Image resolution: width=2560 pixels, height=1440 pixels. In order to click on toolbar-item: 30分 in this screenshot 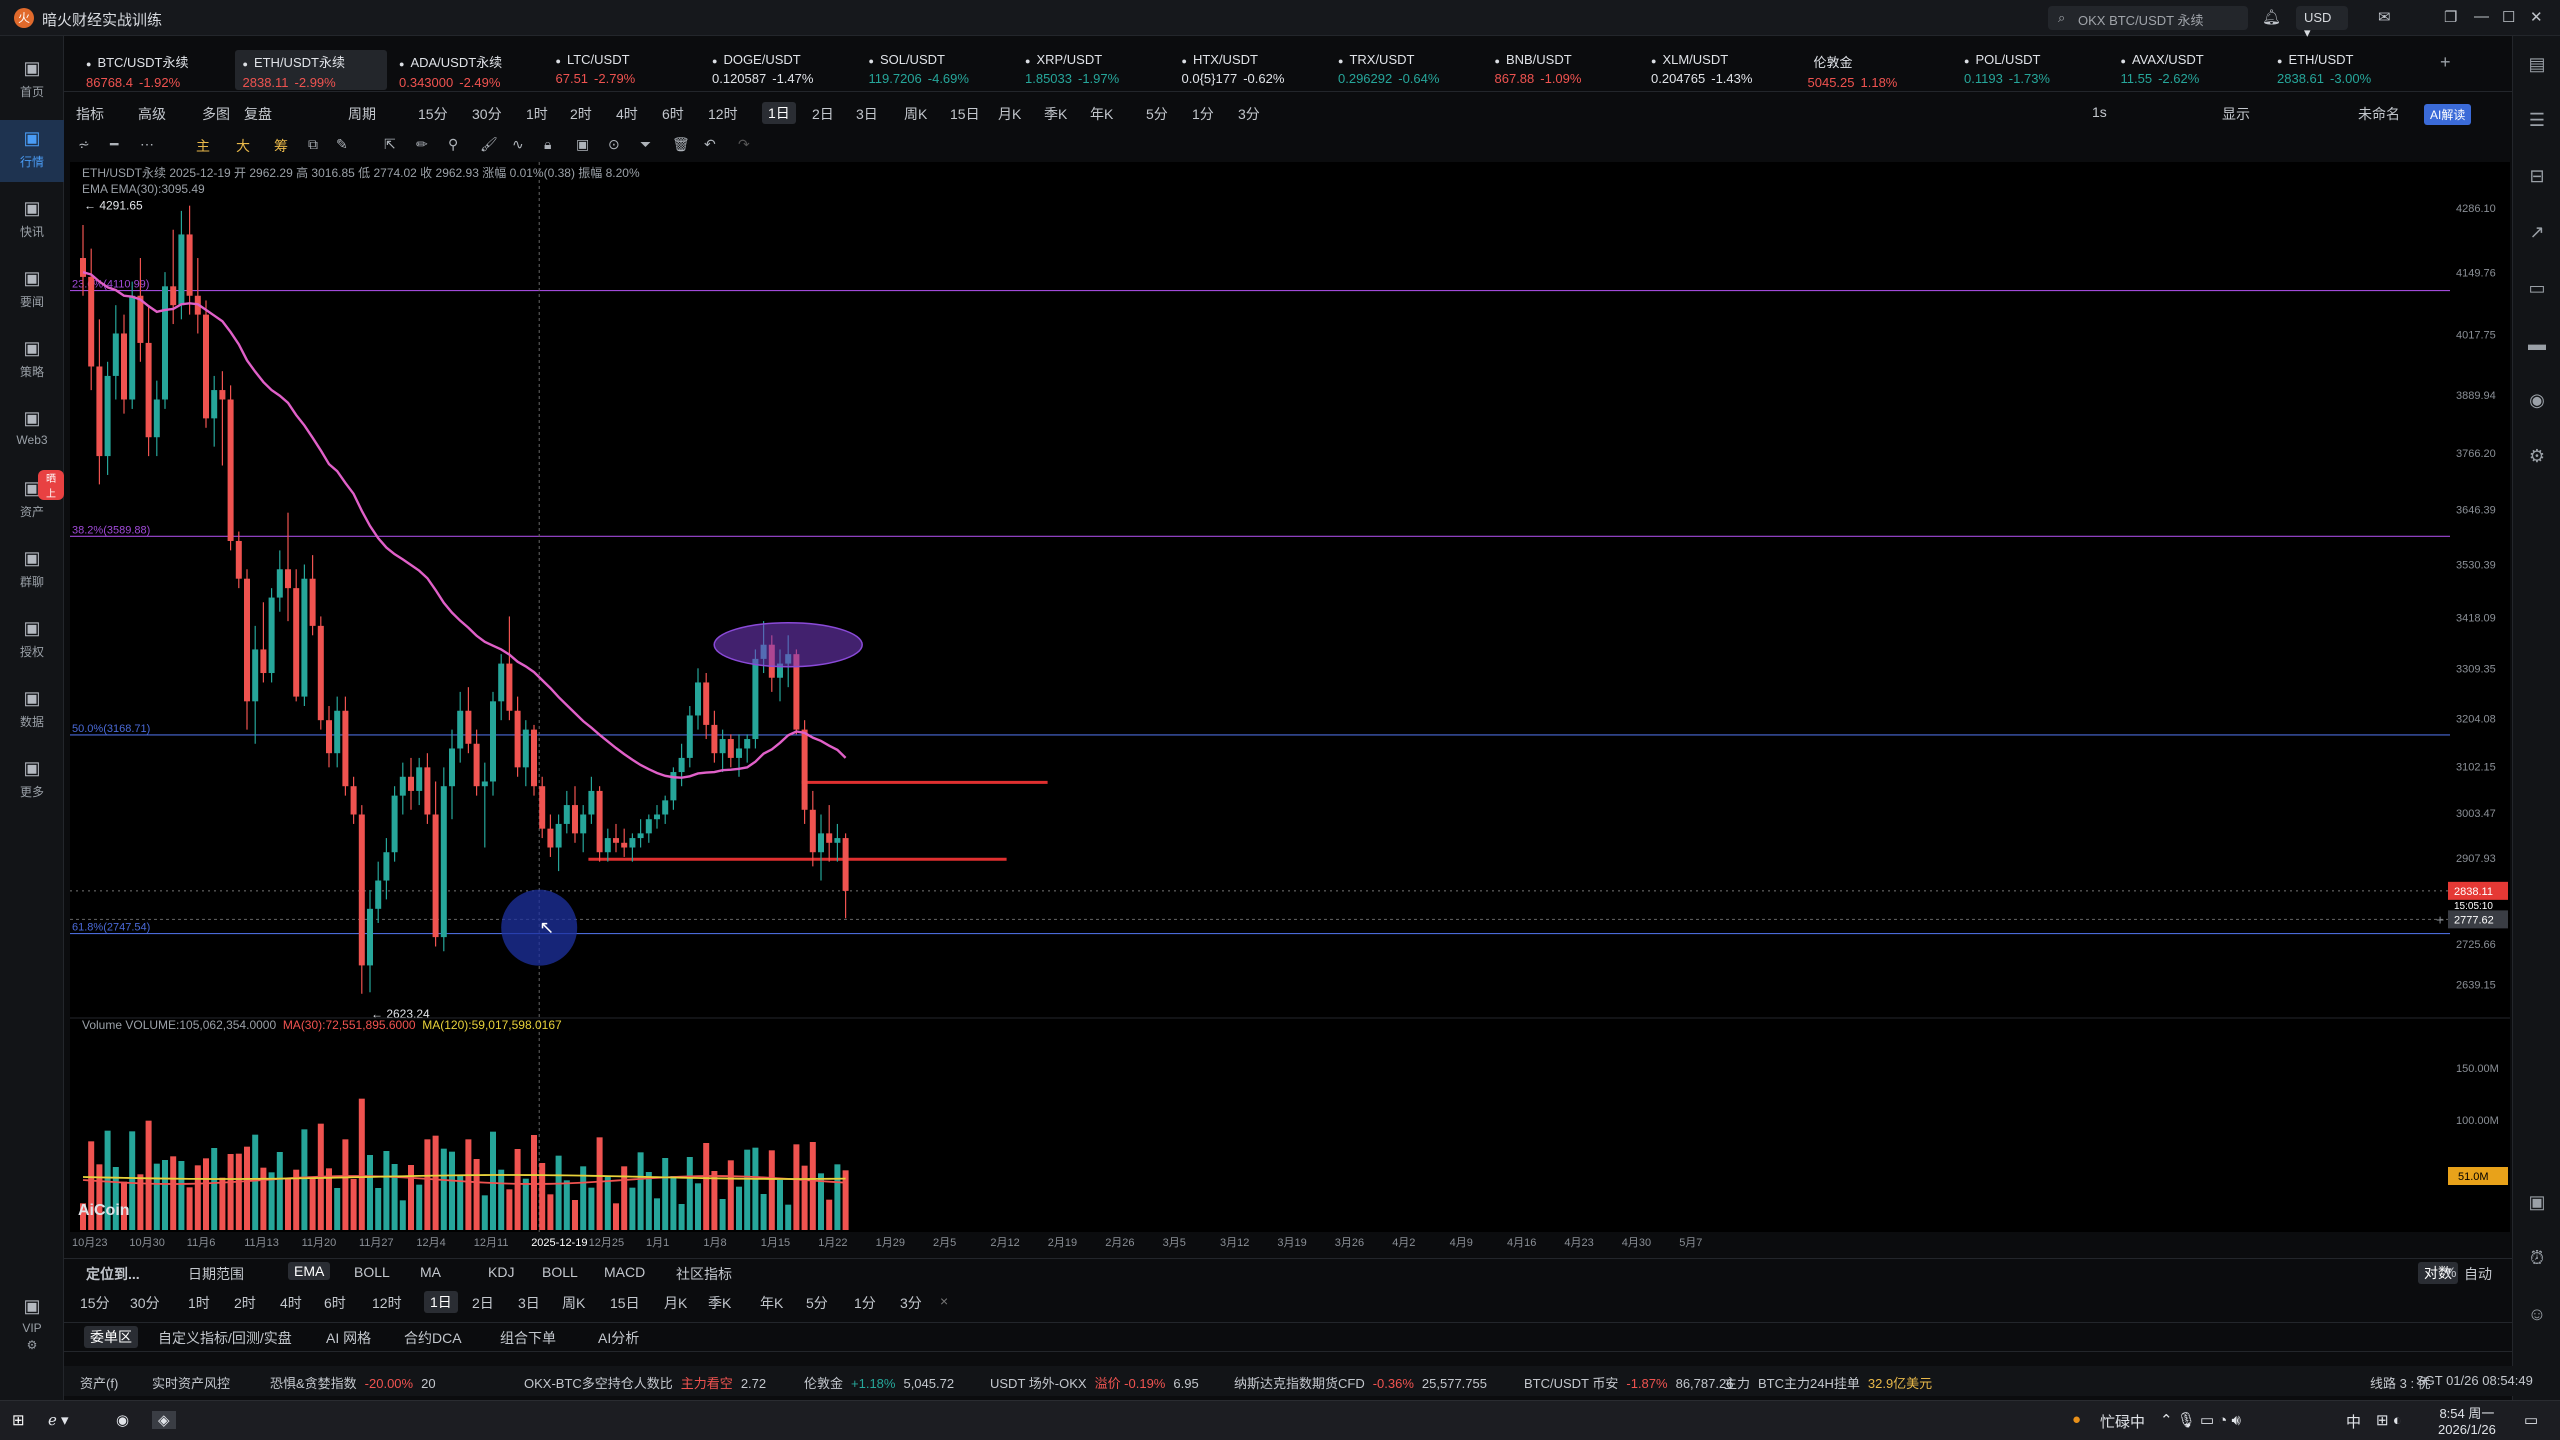, I will do `click(487, 114)`.